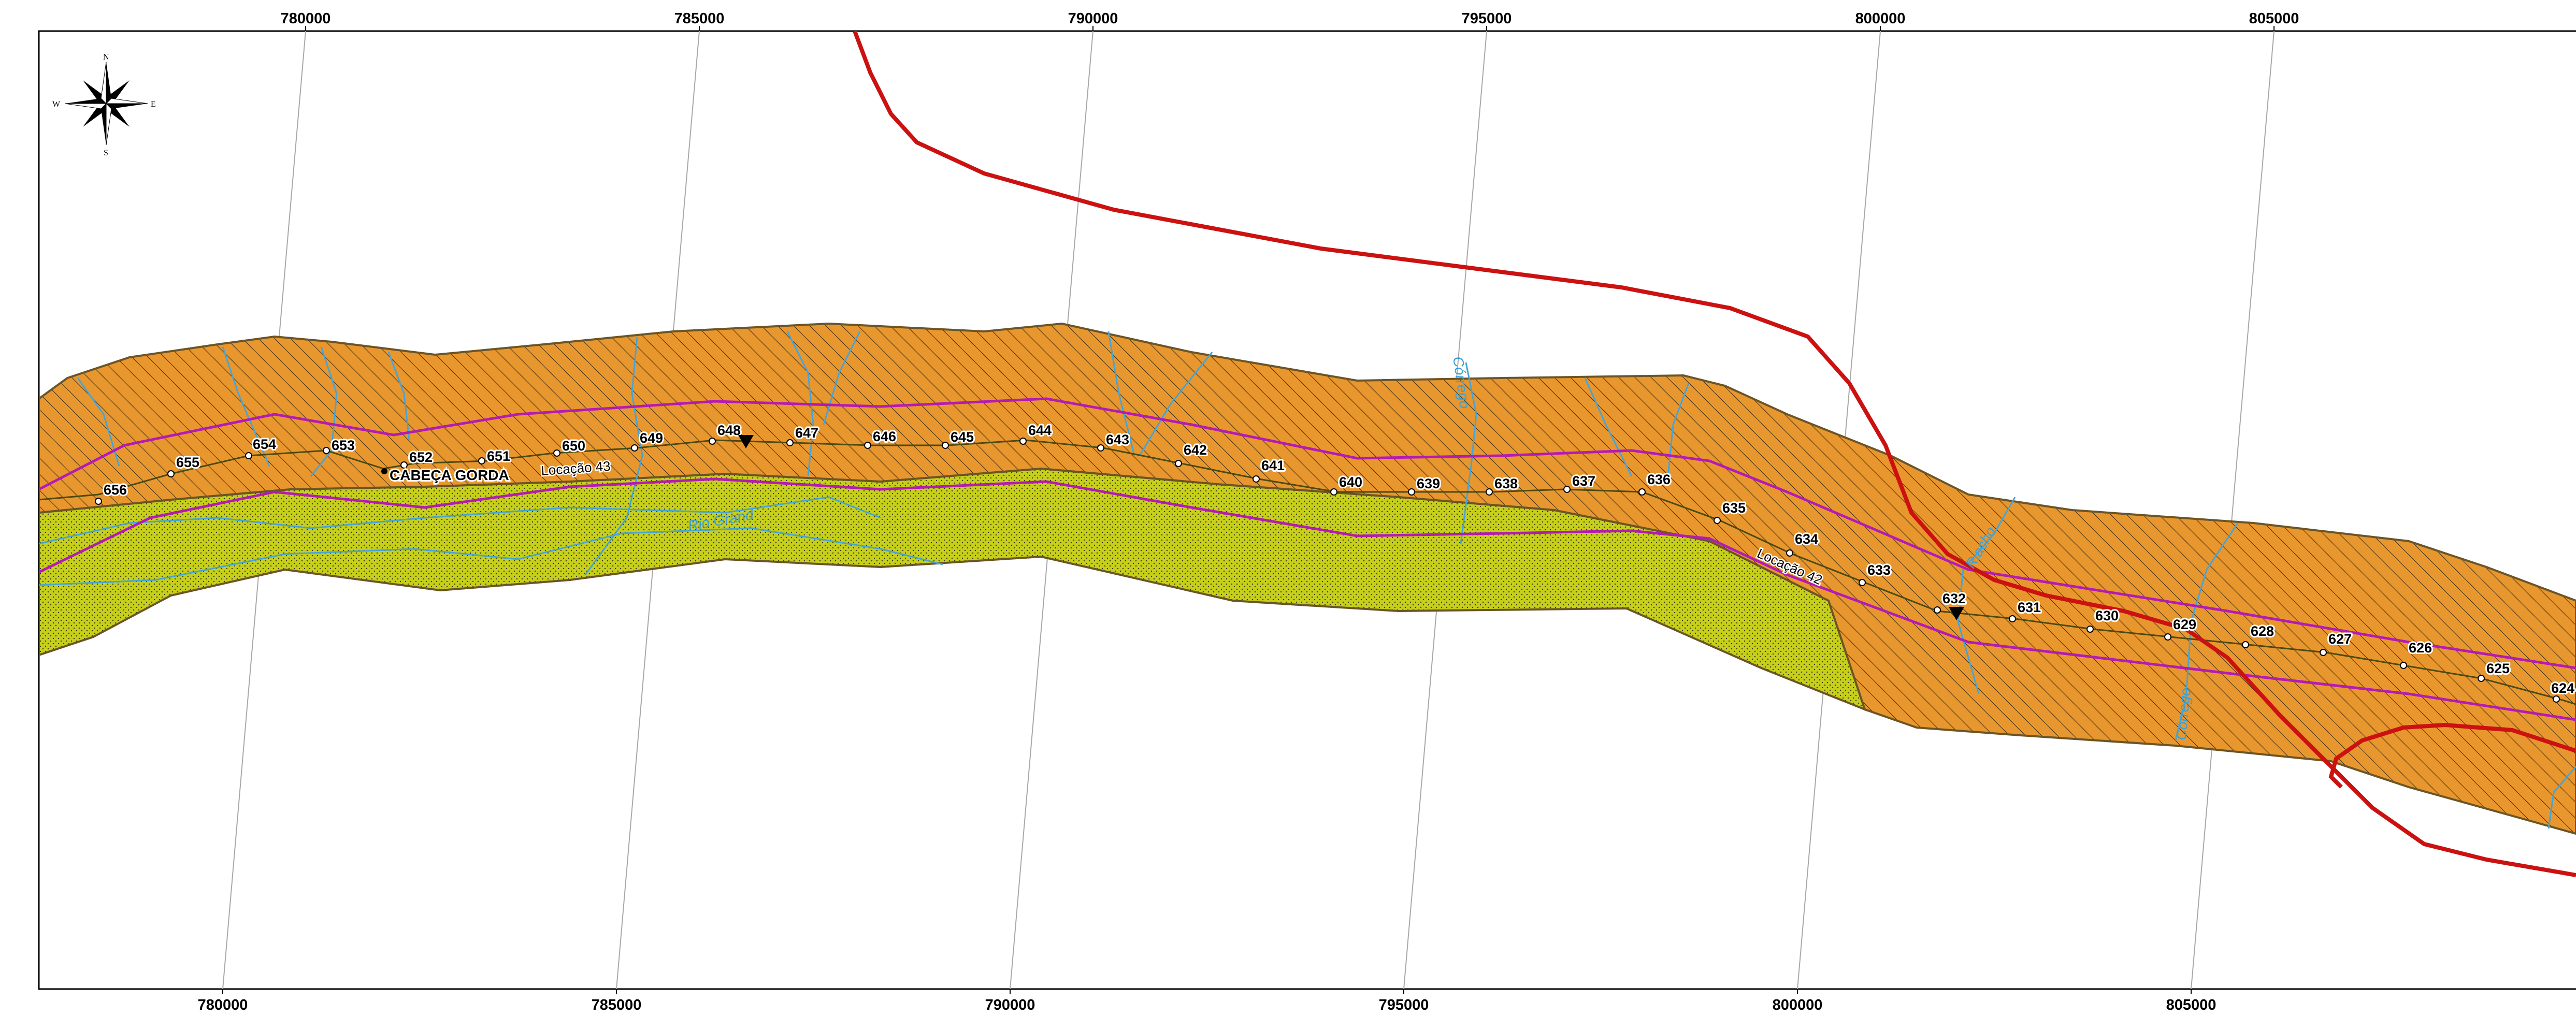 This screenshot has height=1017, width=2576. What do you see at coordinates (573, 446) in the screenshot?
I see `station-label: 650` at bounding box center [573, 446].